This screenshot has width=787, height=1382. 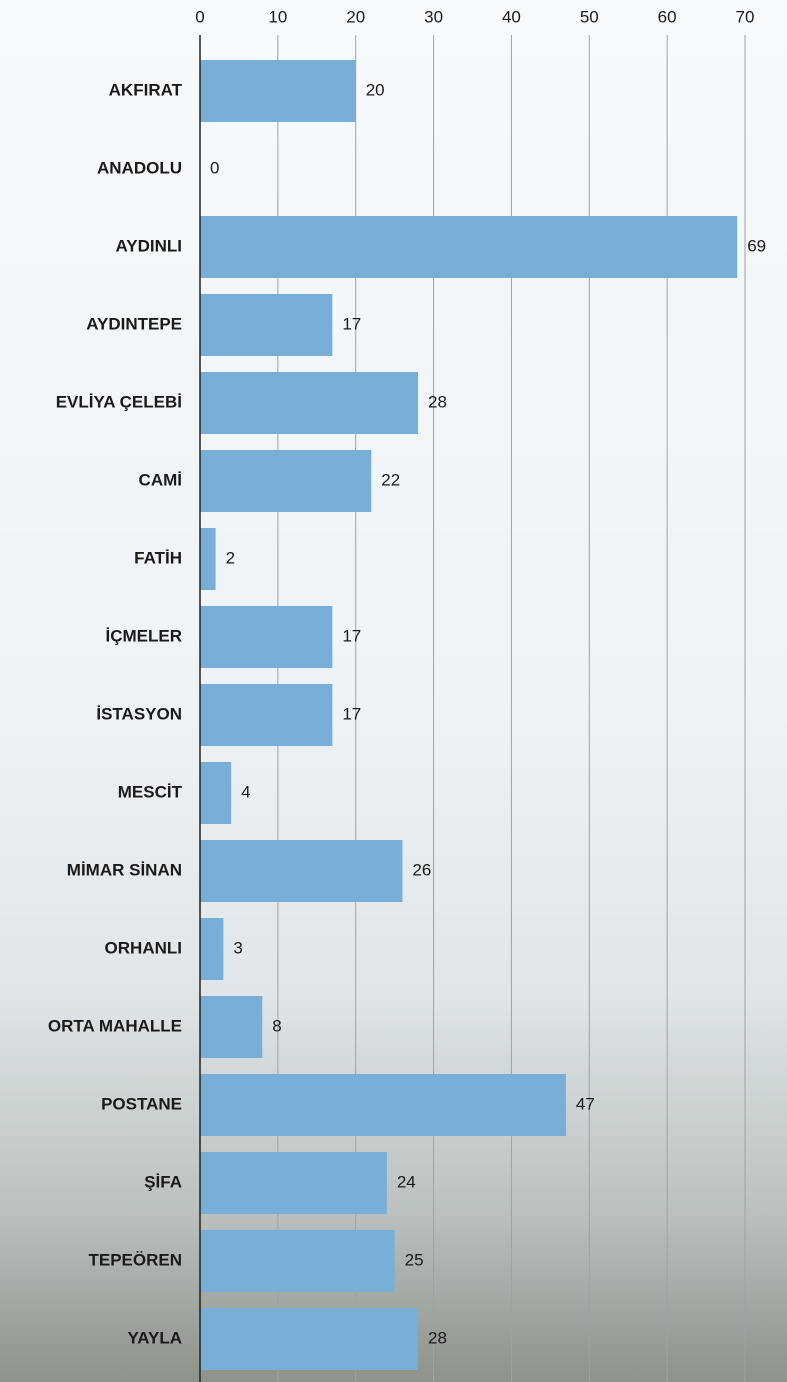 I want to click on x-tick-label: 10, so click(x=277, y=16).